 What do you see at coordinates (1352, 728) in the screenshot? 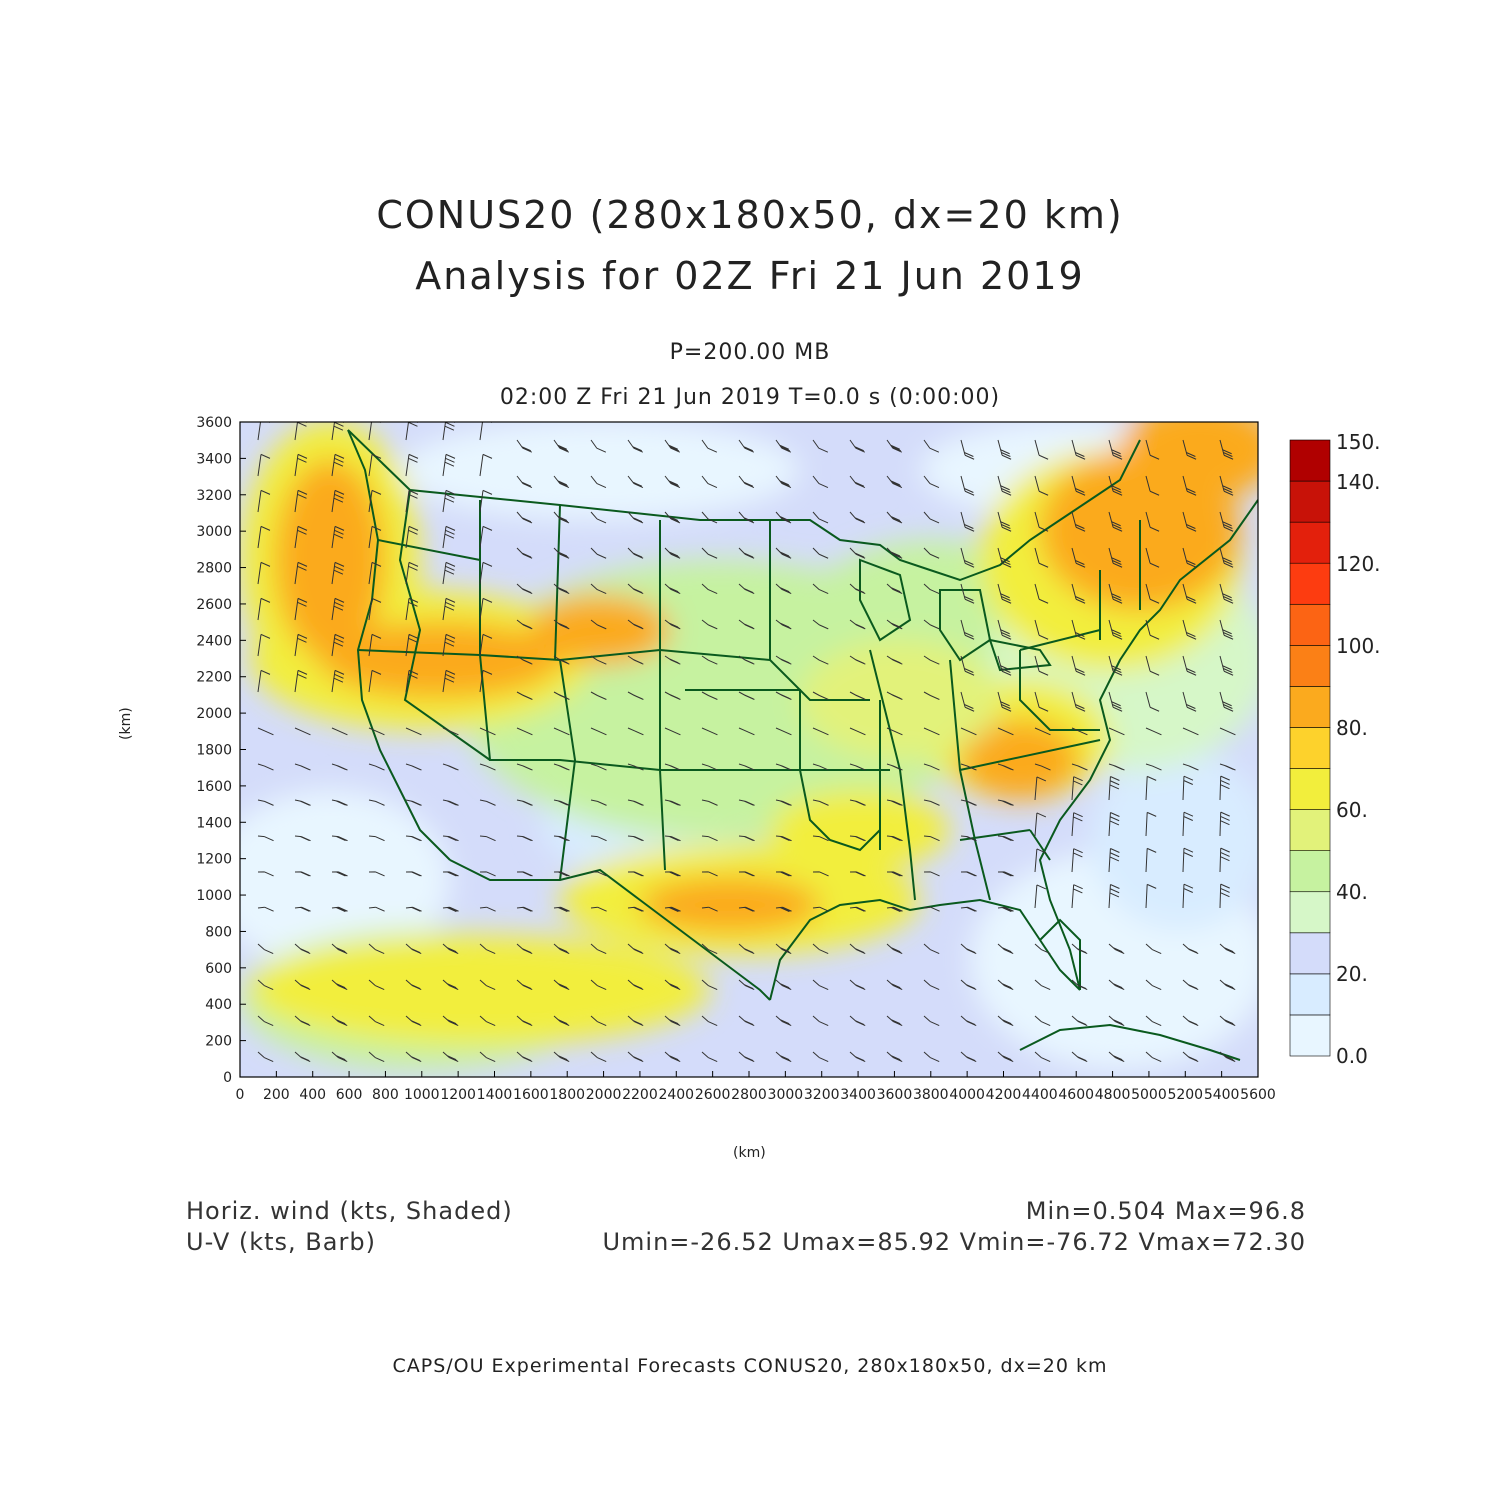
I see `colorbar-label: 80.` at bounding box center [1352, 728].